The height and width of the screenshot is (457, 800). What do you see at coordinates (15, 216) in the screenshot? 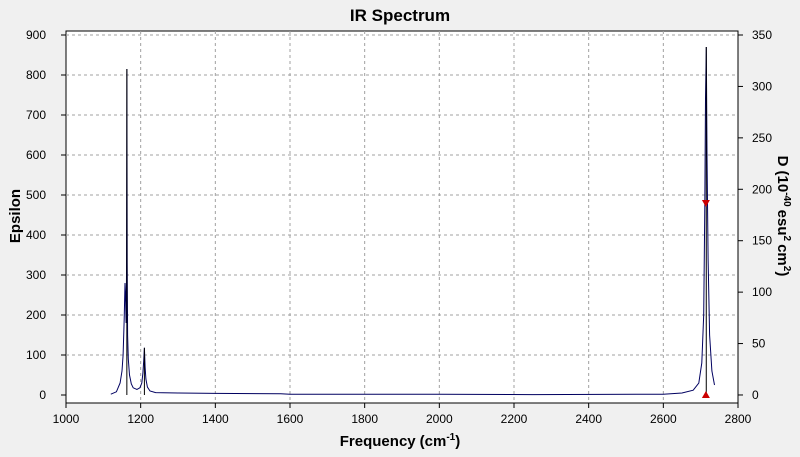
I see `y-axis-label: Epsilon` at bounding box center [15, 216].